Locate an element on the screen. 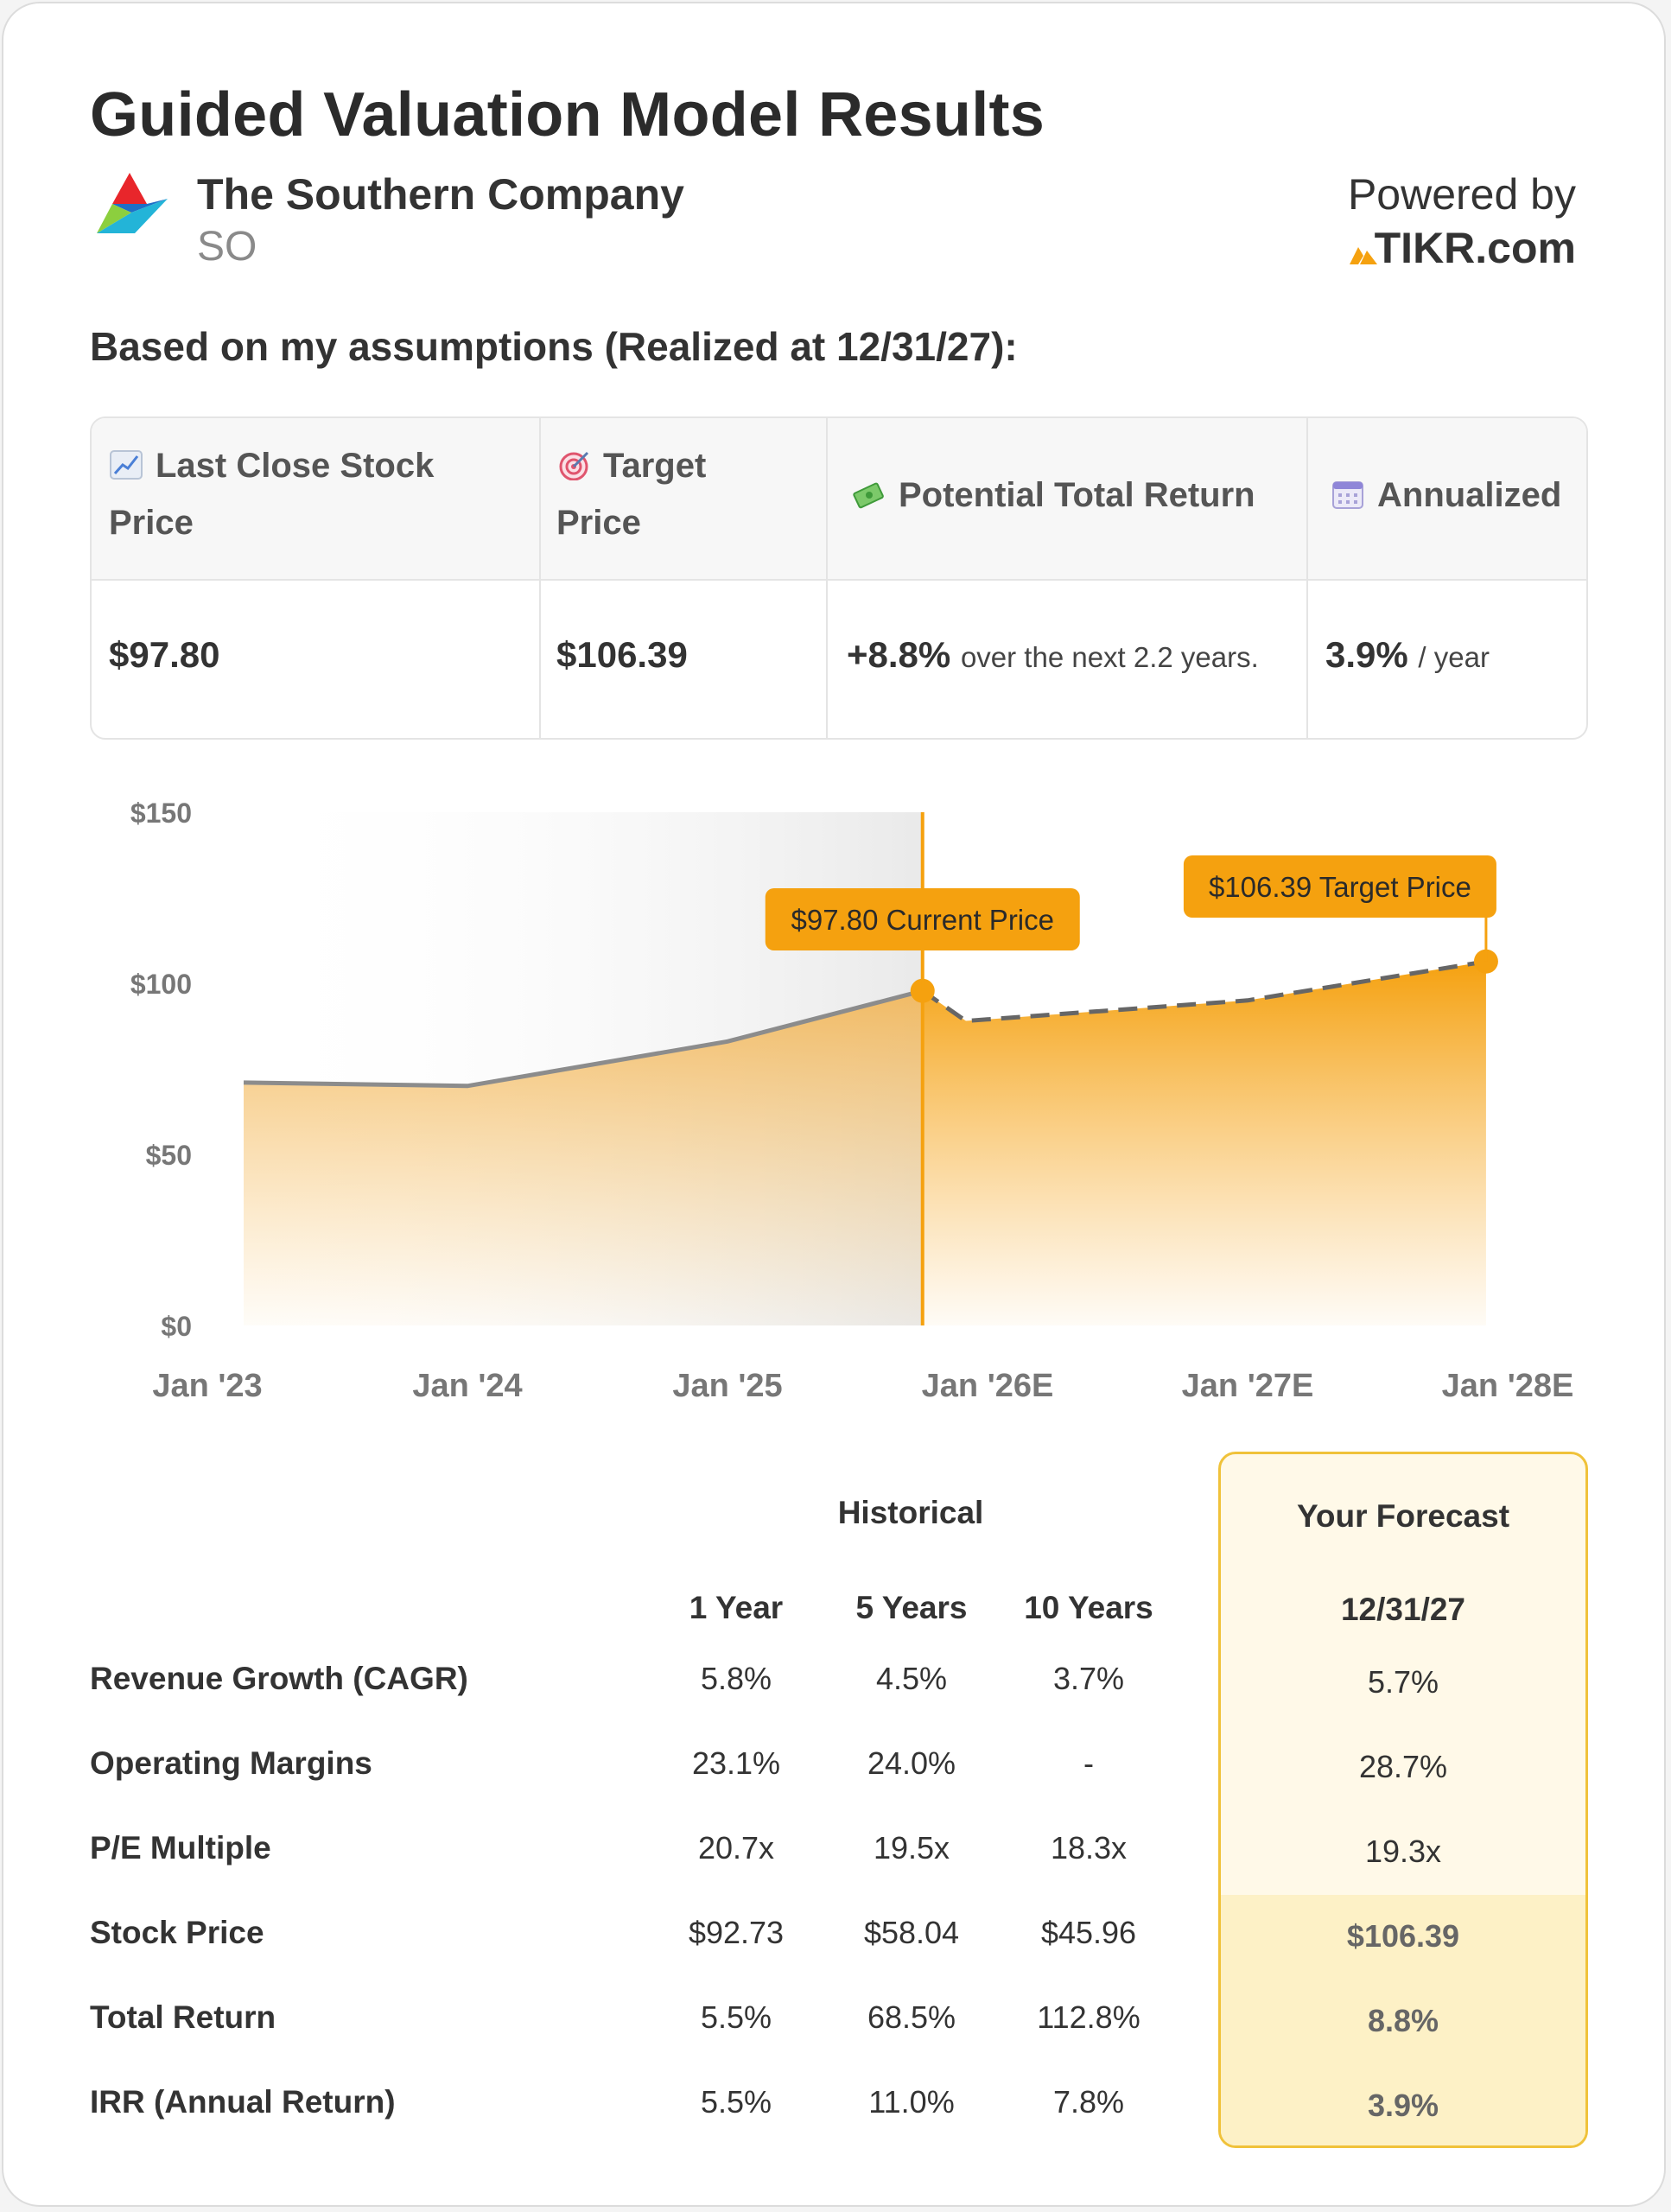  stat-cell: 19.5x is located at coordinates (911, 1848).